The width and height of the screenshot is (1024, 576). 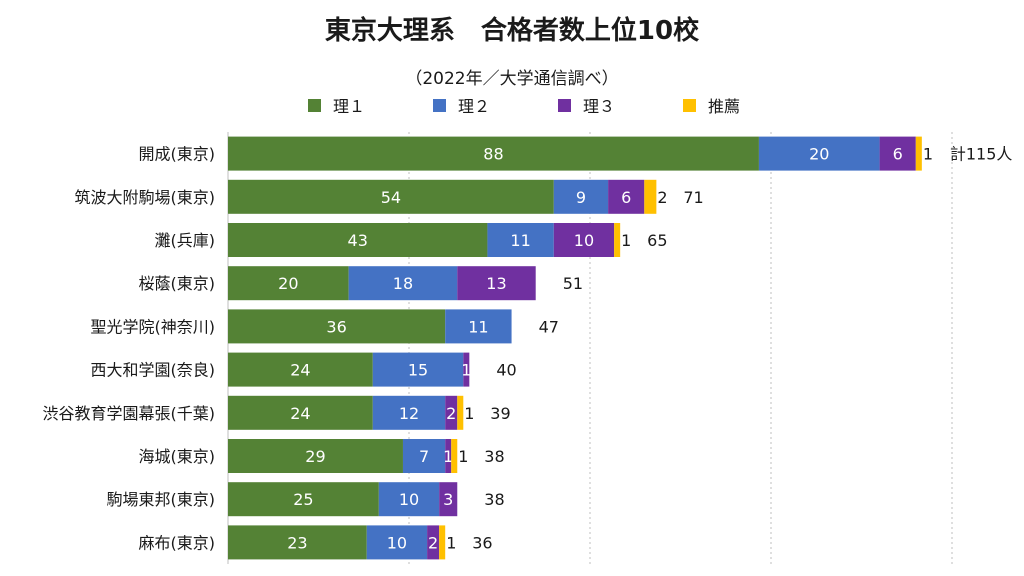 I want to click on category-label: 筑波大附駒場(東京), so click(x=145, y=197).